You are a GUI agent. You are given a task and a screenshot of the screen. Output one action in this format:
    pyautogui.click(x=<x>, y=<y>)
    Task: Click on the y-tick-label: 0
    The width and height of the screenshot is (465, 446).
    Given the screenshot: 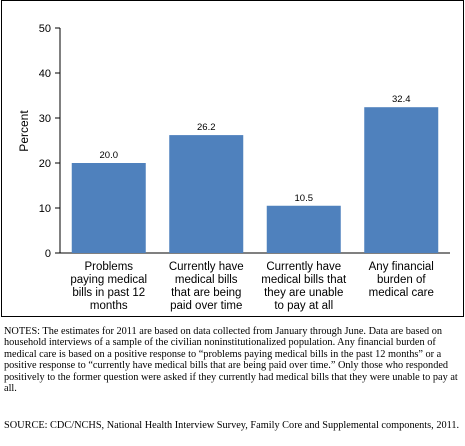 What is the action you would take?
    pyautogui.click(x=48, y=254)
    